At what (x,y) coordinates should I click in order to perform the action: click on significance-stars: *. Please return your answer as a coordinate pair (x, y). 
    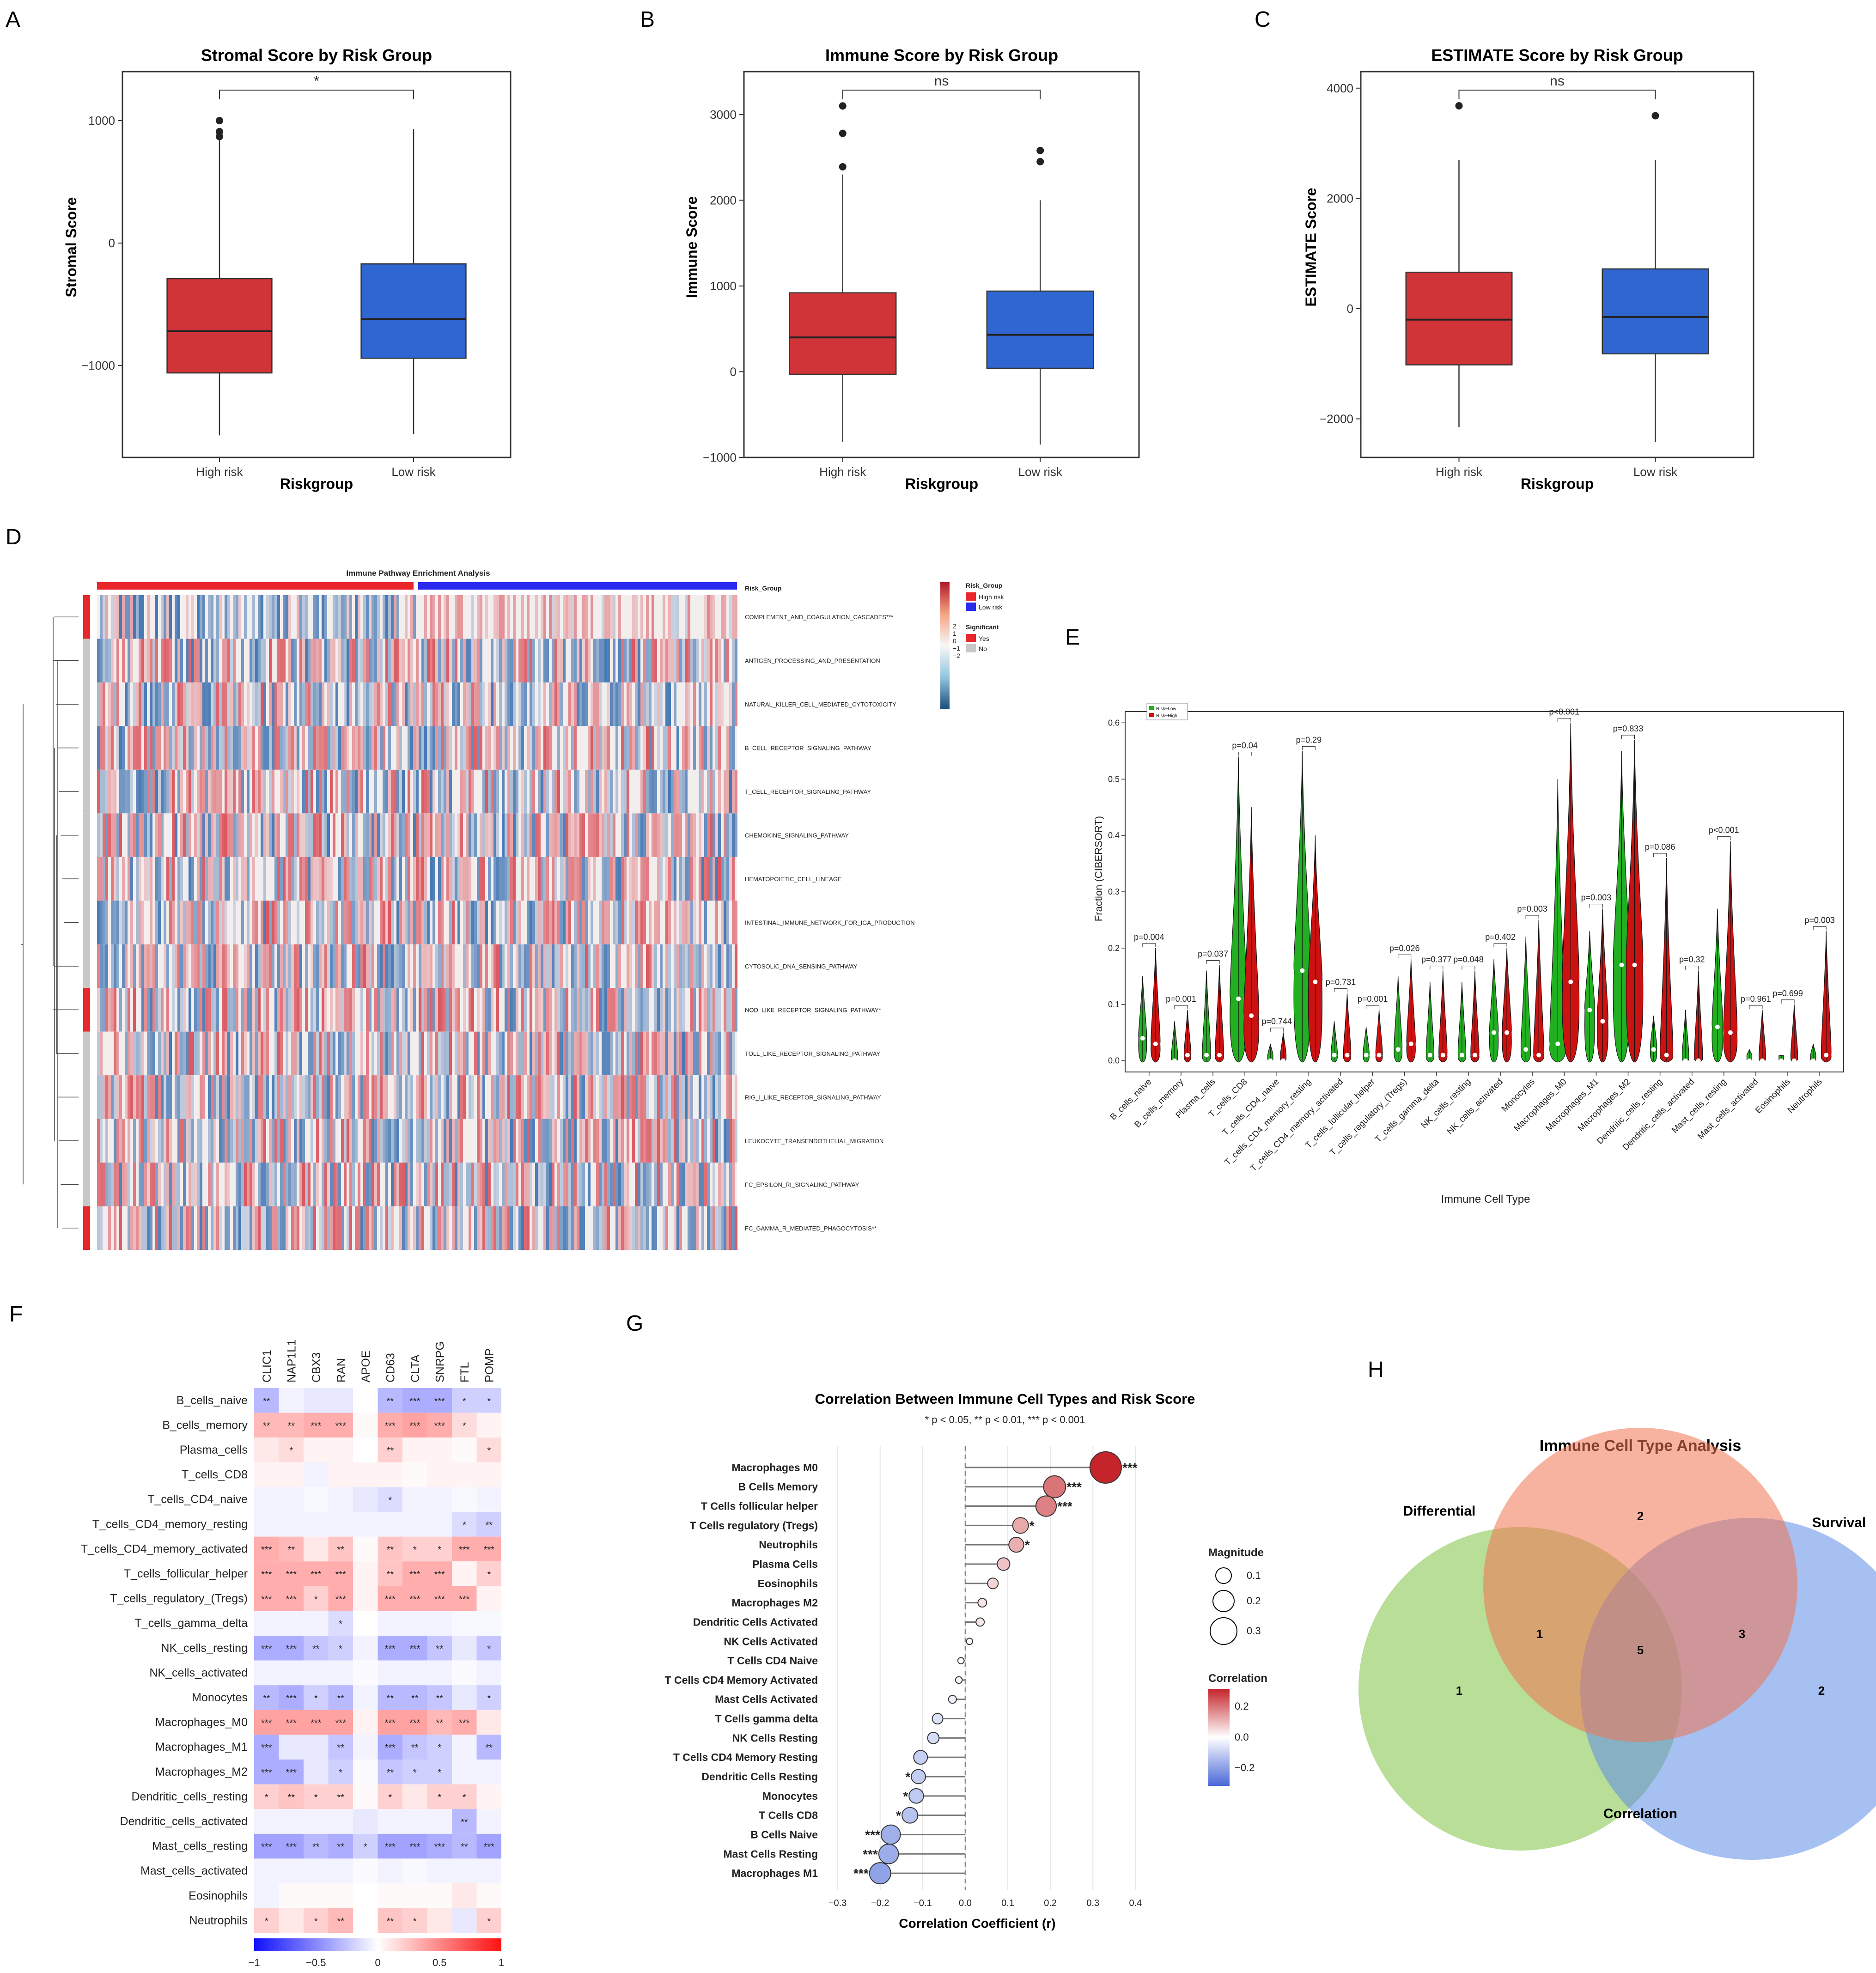
    Looking at the image, I should click on (489, 1921).